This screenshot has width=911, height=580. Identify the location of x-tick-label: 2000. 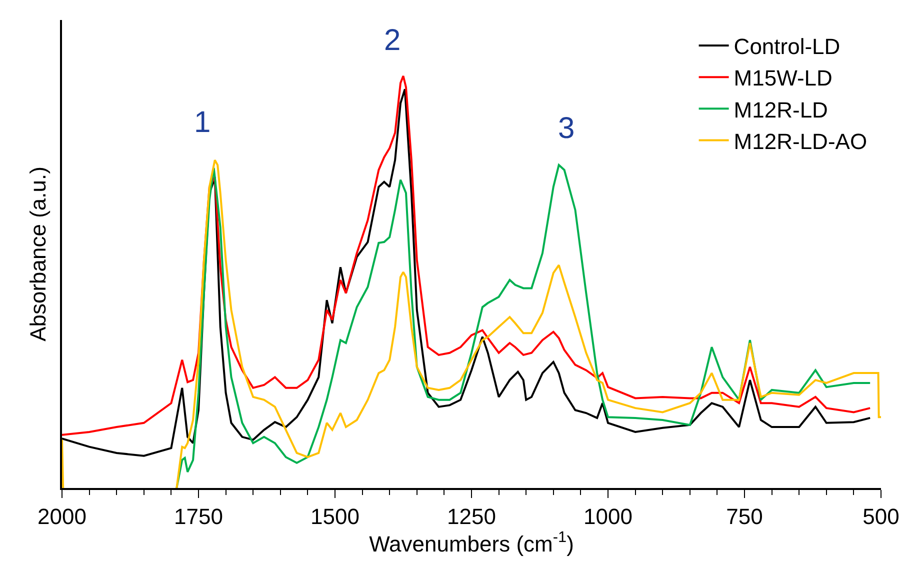
(62, 517).